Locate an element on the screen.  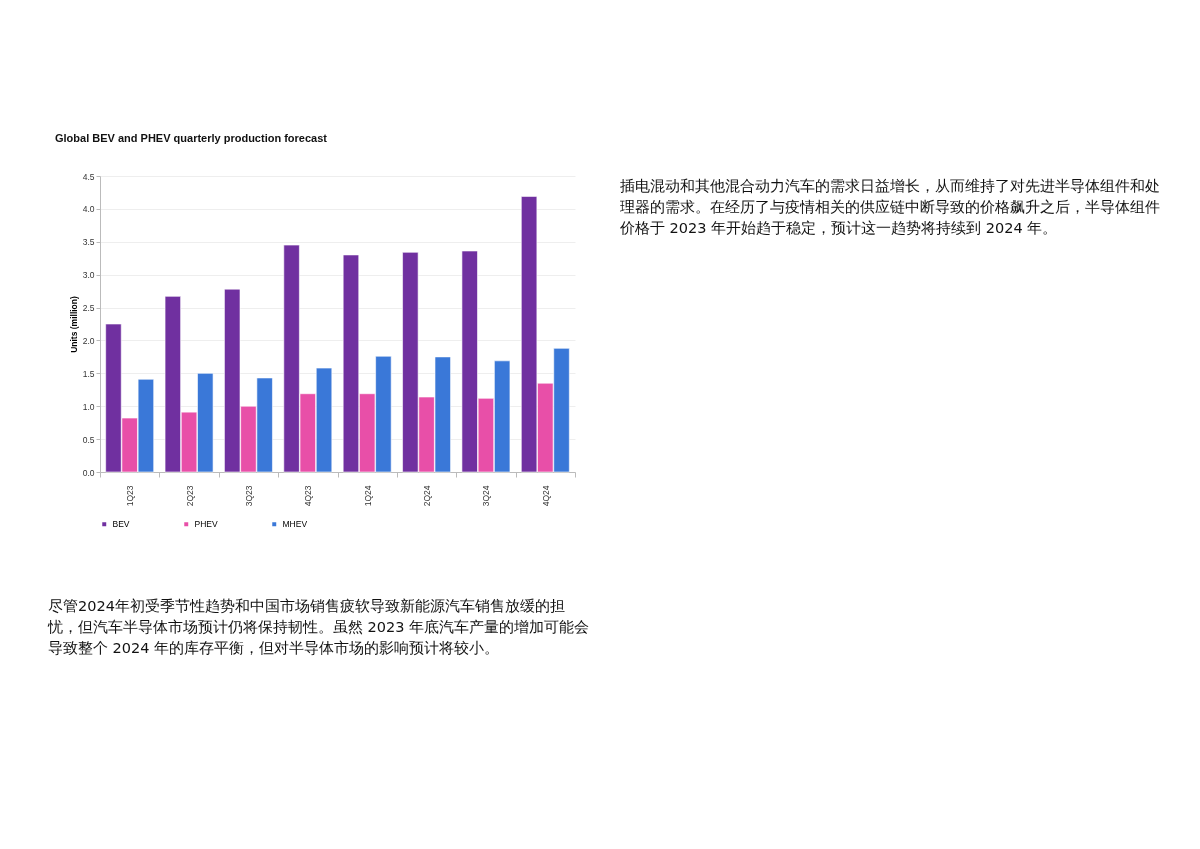
x-tick-label: 1Q24 is located at coordinates (367, 496).